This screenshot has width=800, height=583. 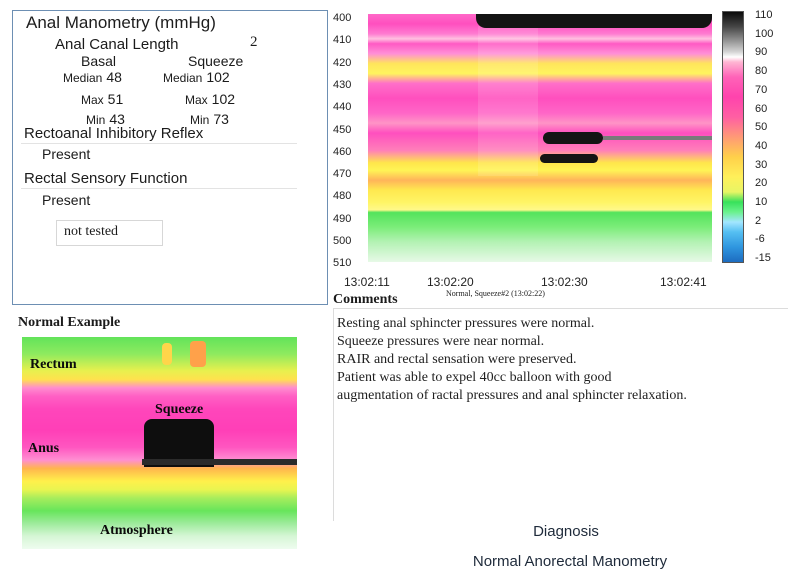 I want to click on panel-title: Anal Manometry (mmHg), so click(x=121, y=22).